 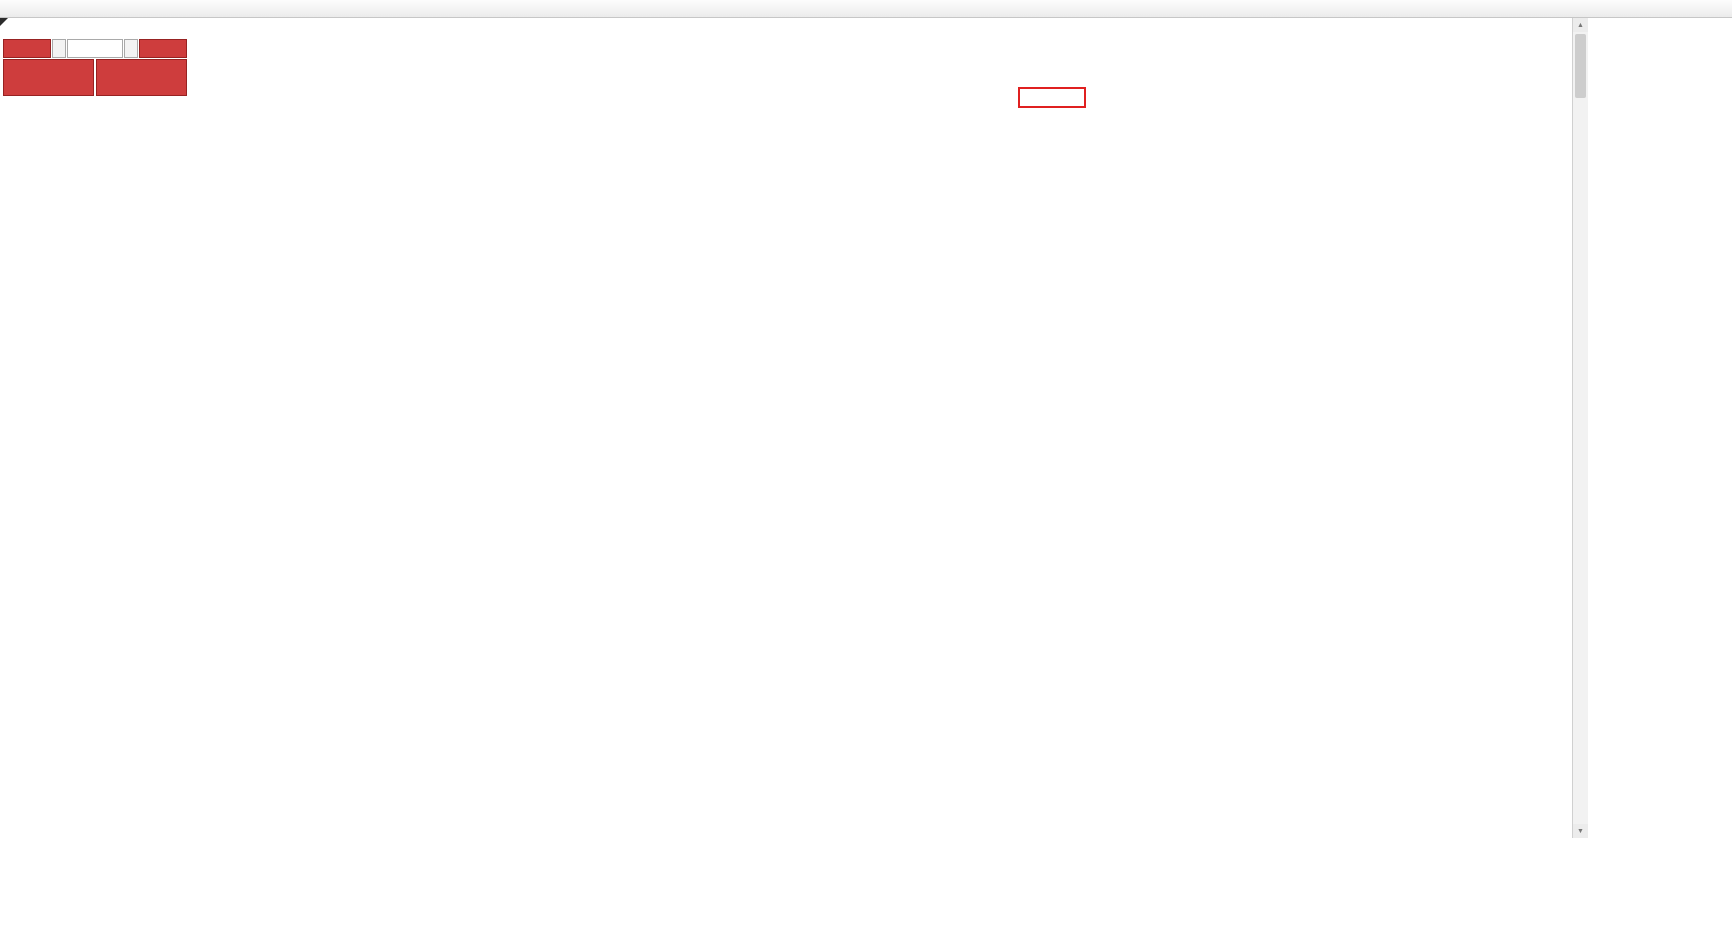 I want to click on scroll-up-arrow-icon: ▲, so click(x=1580, y=25).